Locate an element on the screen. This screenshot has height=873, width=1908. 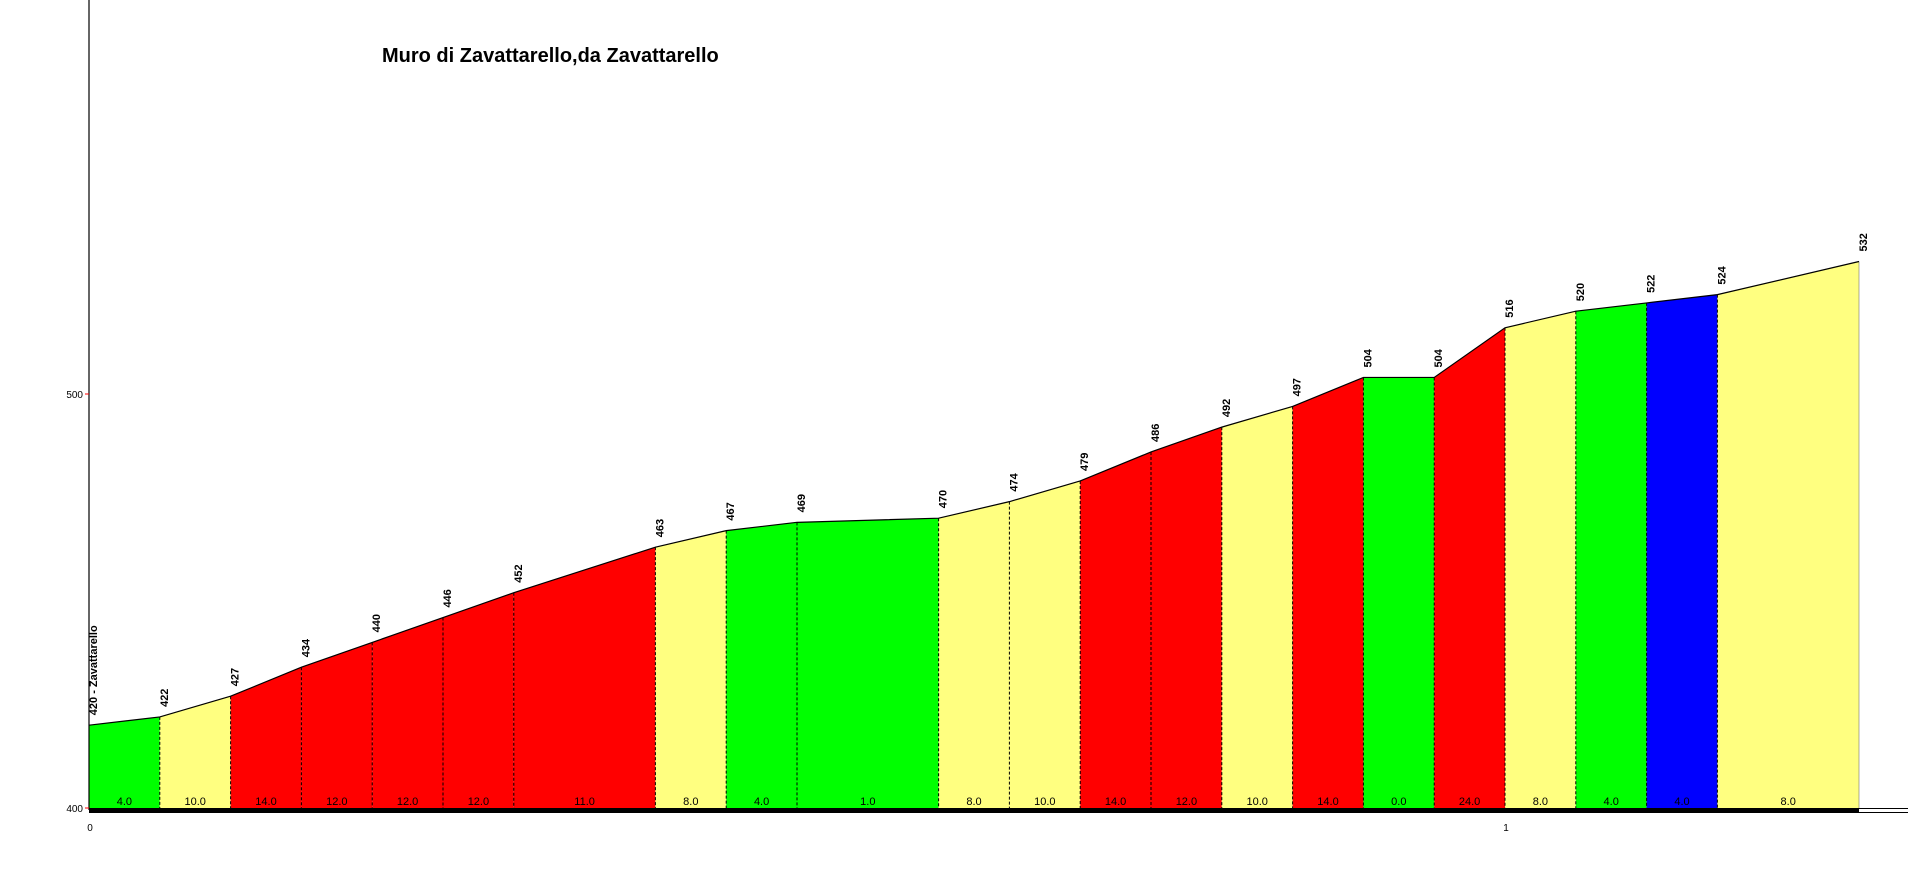
elevation-label: 446 is located at coordinates (448, 598).